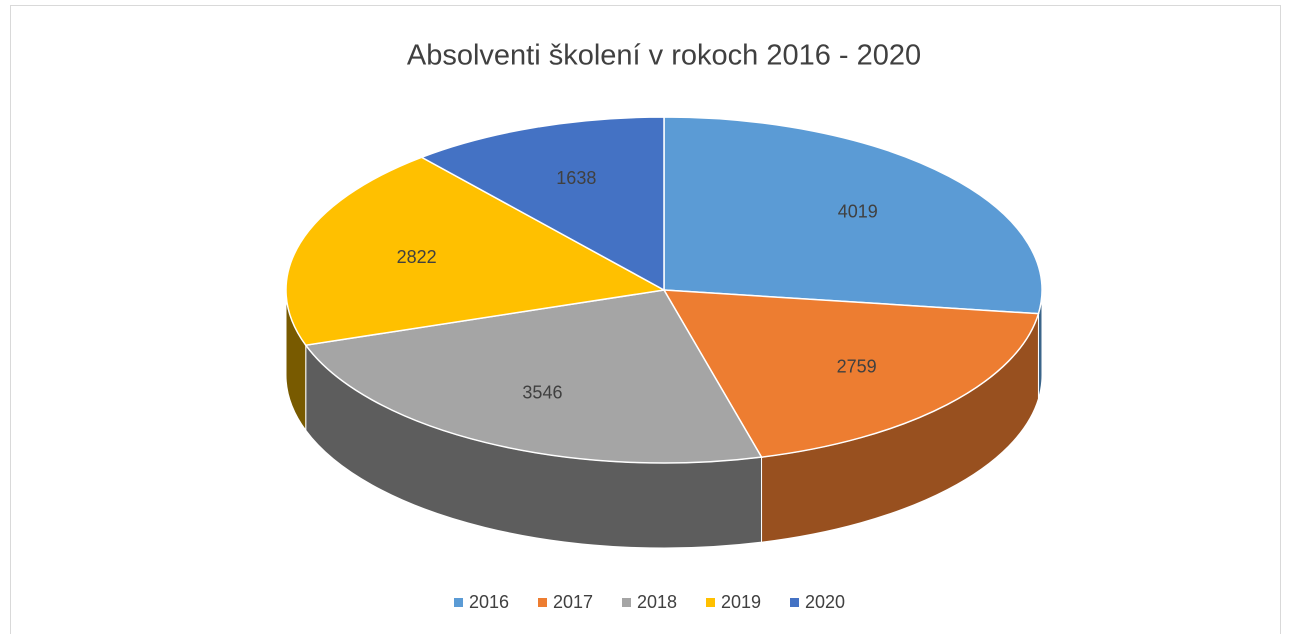  I want to click on legend-label: 2020, so click(825, 602).